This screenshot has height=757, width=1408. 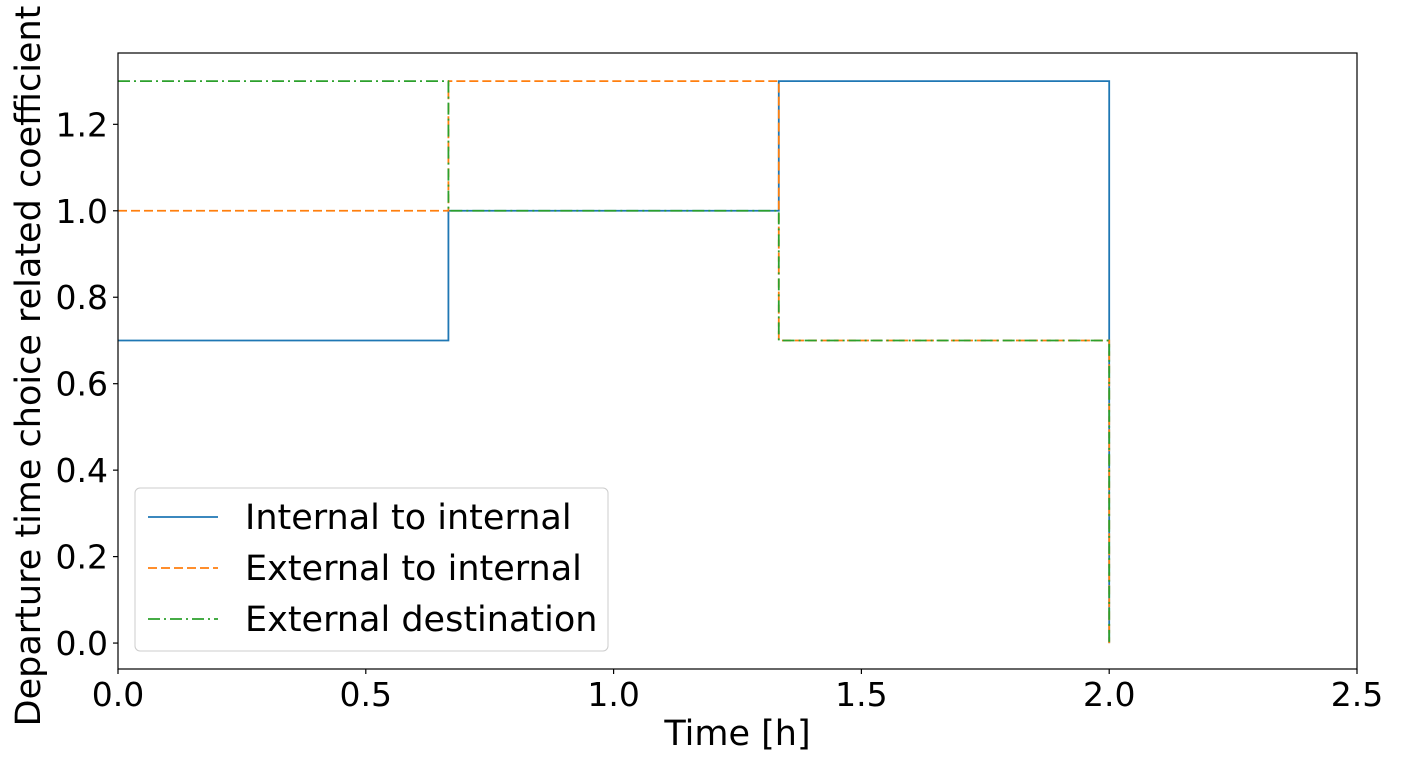 I want to click on y-tick-label: 0.4, so click(x=82, y=470).